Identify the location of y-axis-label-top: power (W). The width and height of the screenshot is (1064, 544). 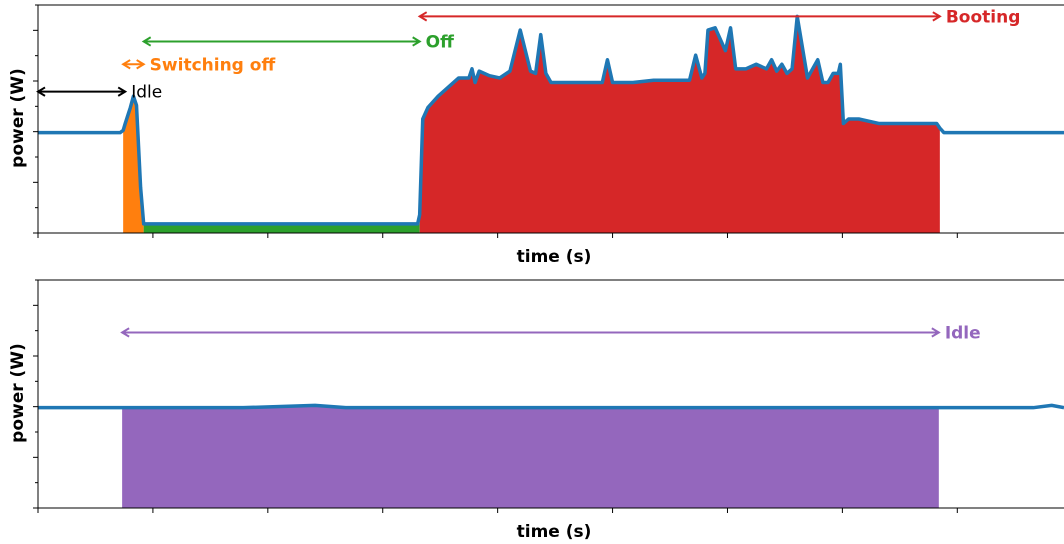
(18, 118).